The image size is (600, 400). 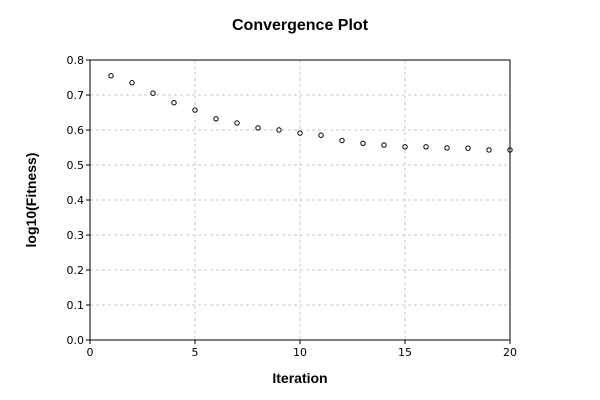 What do you see at coordinates (76, 235) in the screenshot?
I see `y-tick-label: 0.3` at bounding box center [76, 235].